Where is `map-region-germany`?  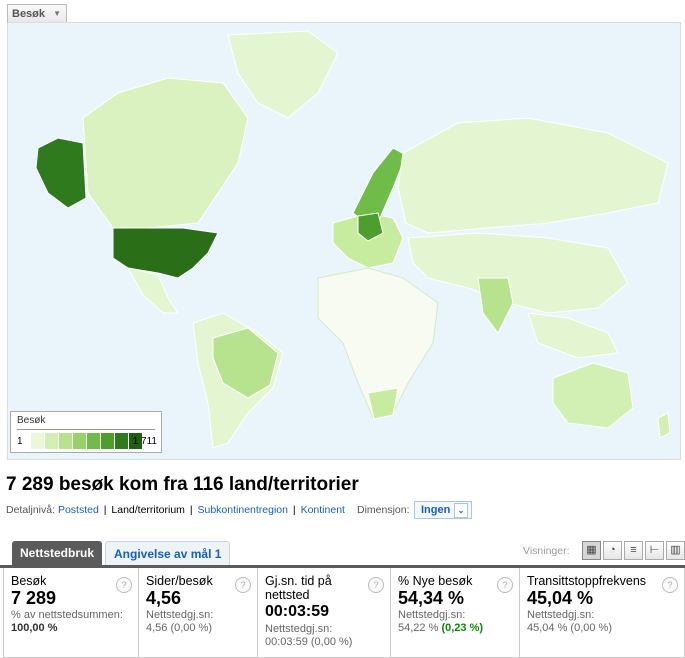 map-region-germany is located at coordinates (370, 227).